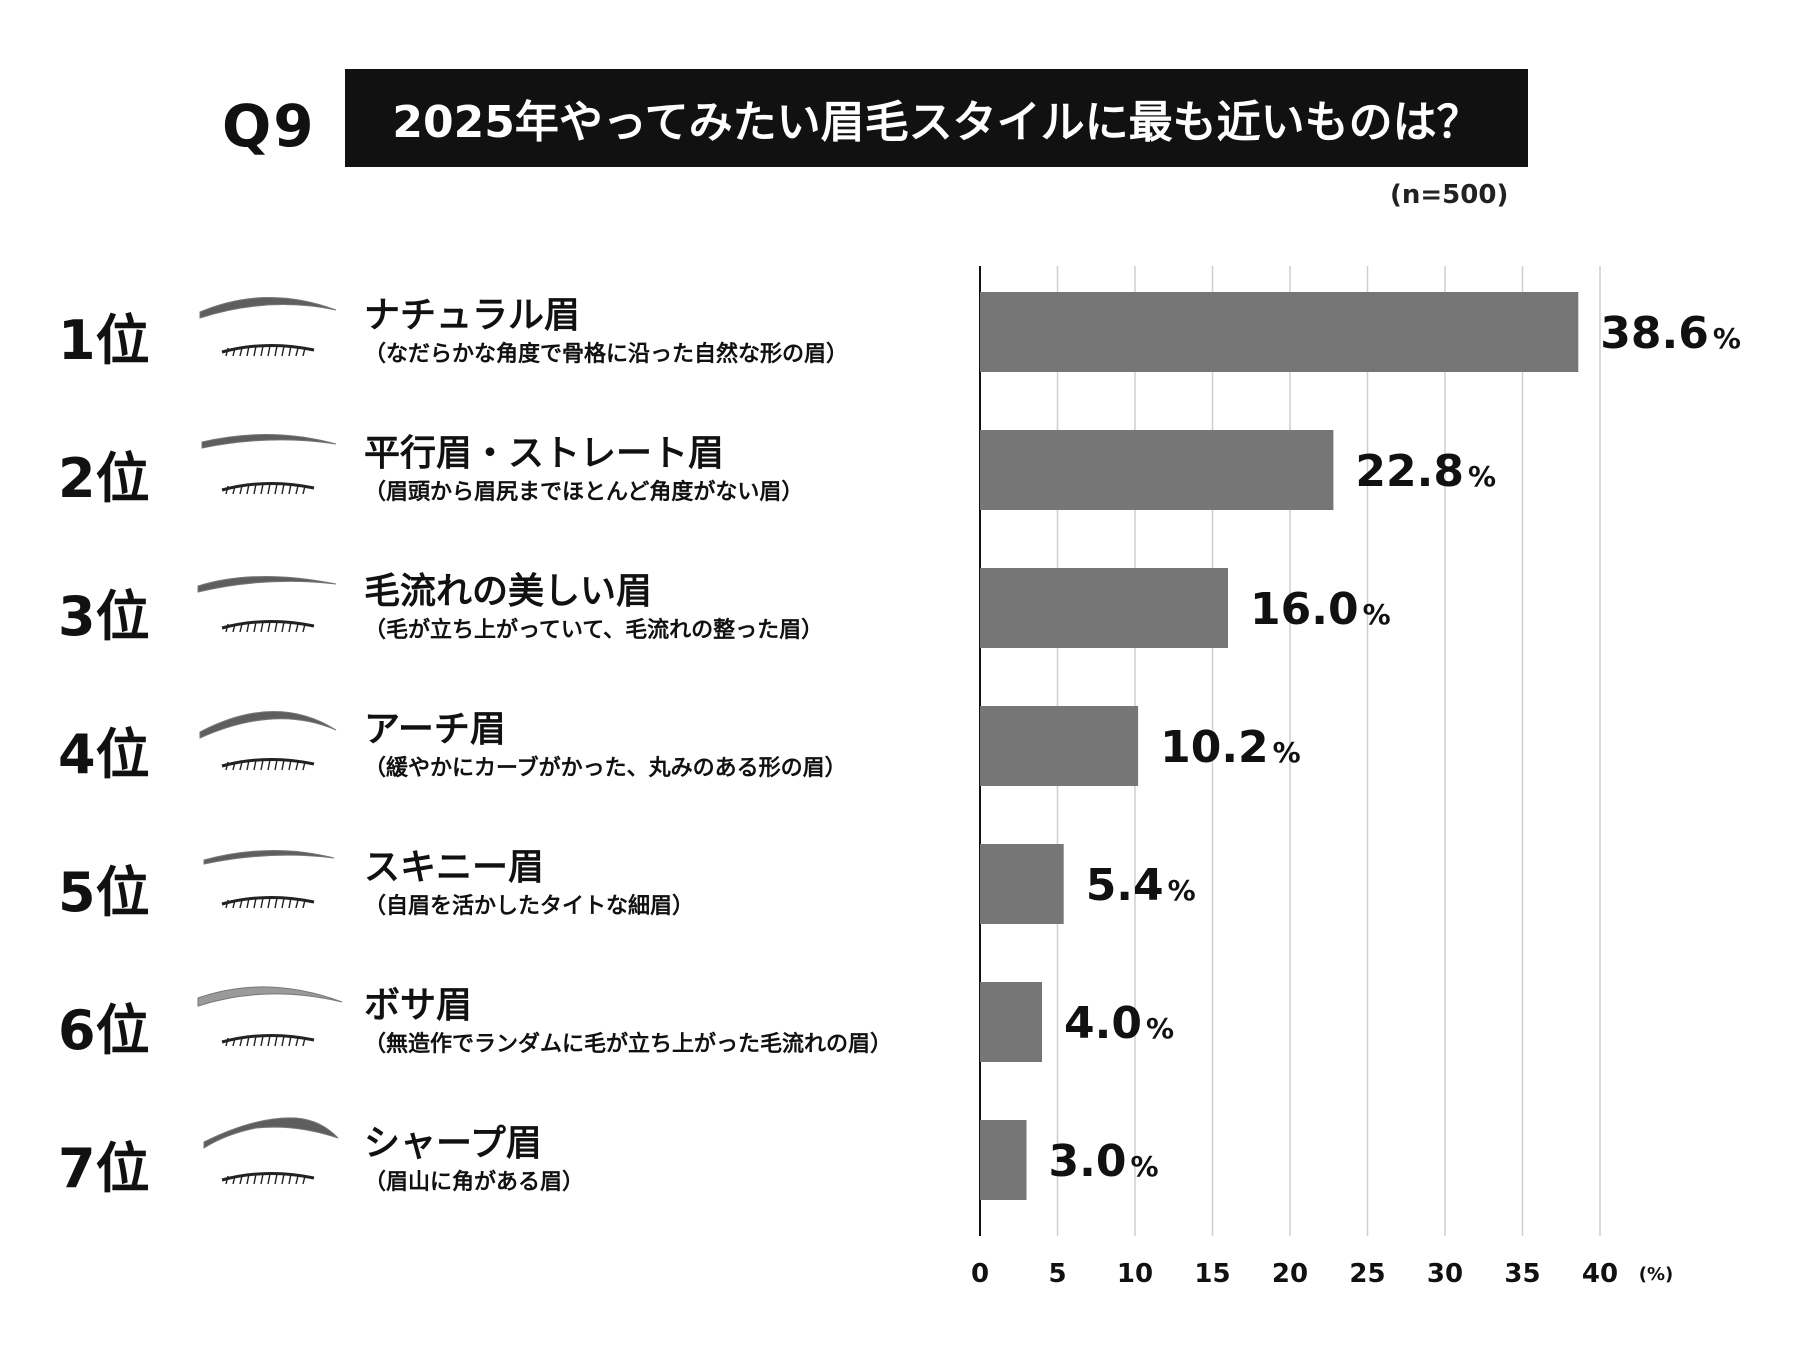  What do you see at coordinates (1057, 1274) in the screenshot?
I see `x-tick-label: 5` at bounding box center [1057, 1274].